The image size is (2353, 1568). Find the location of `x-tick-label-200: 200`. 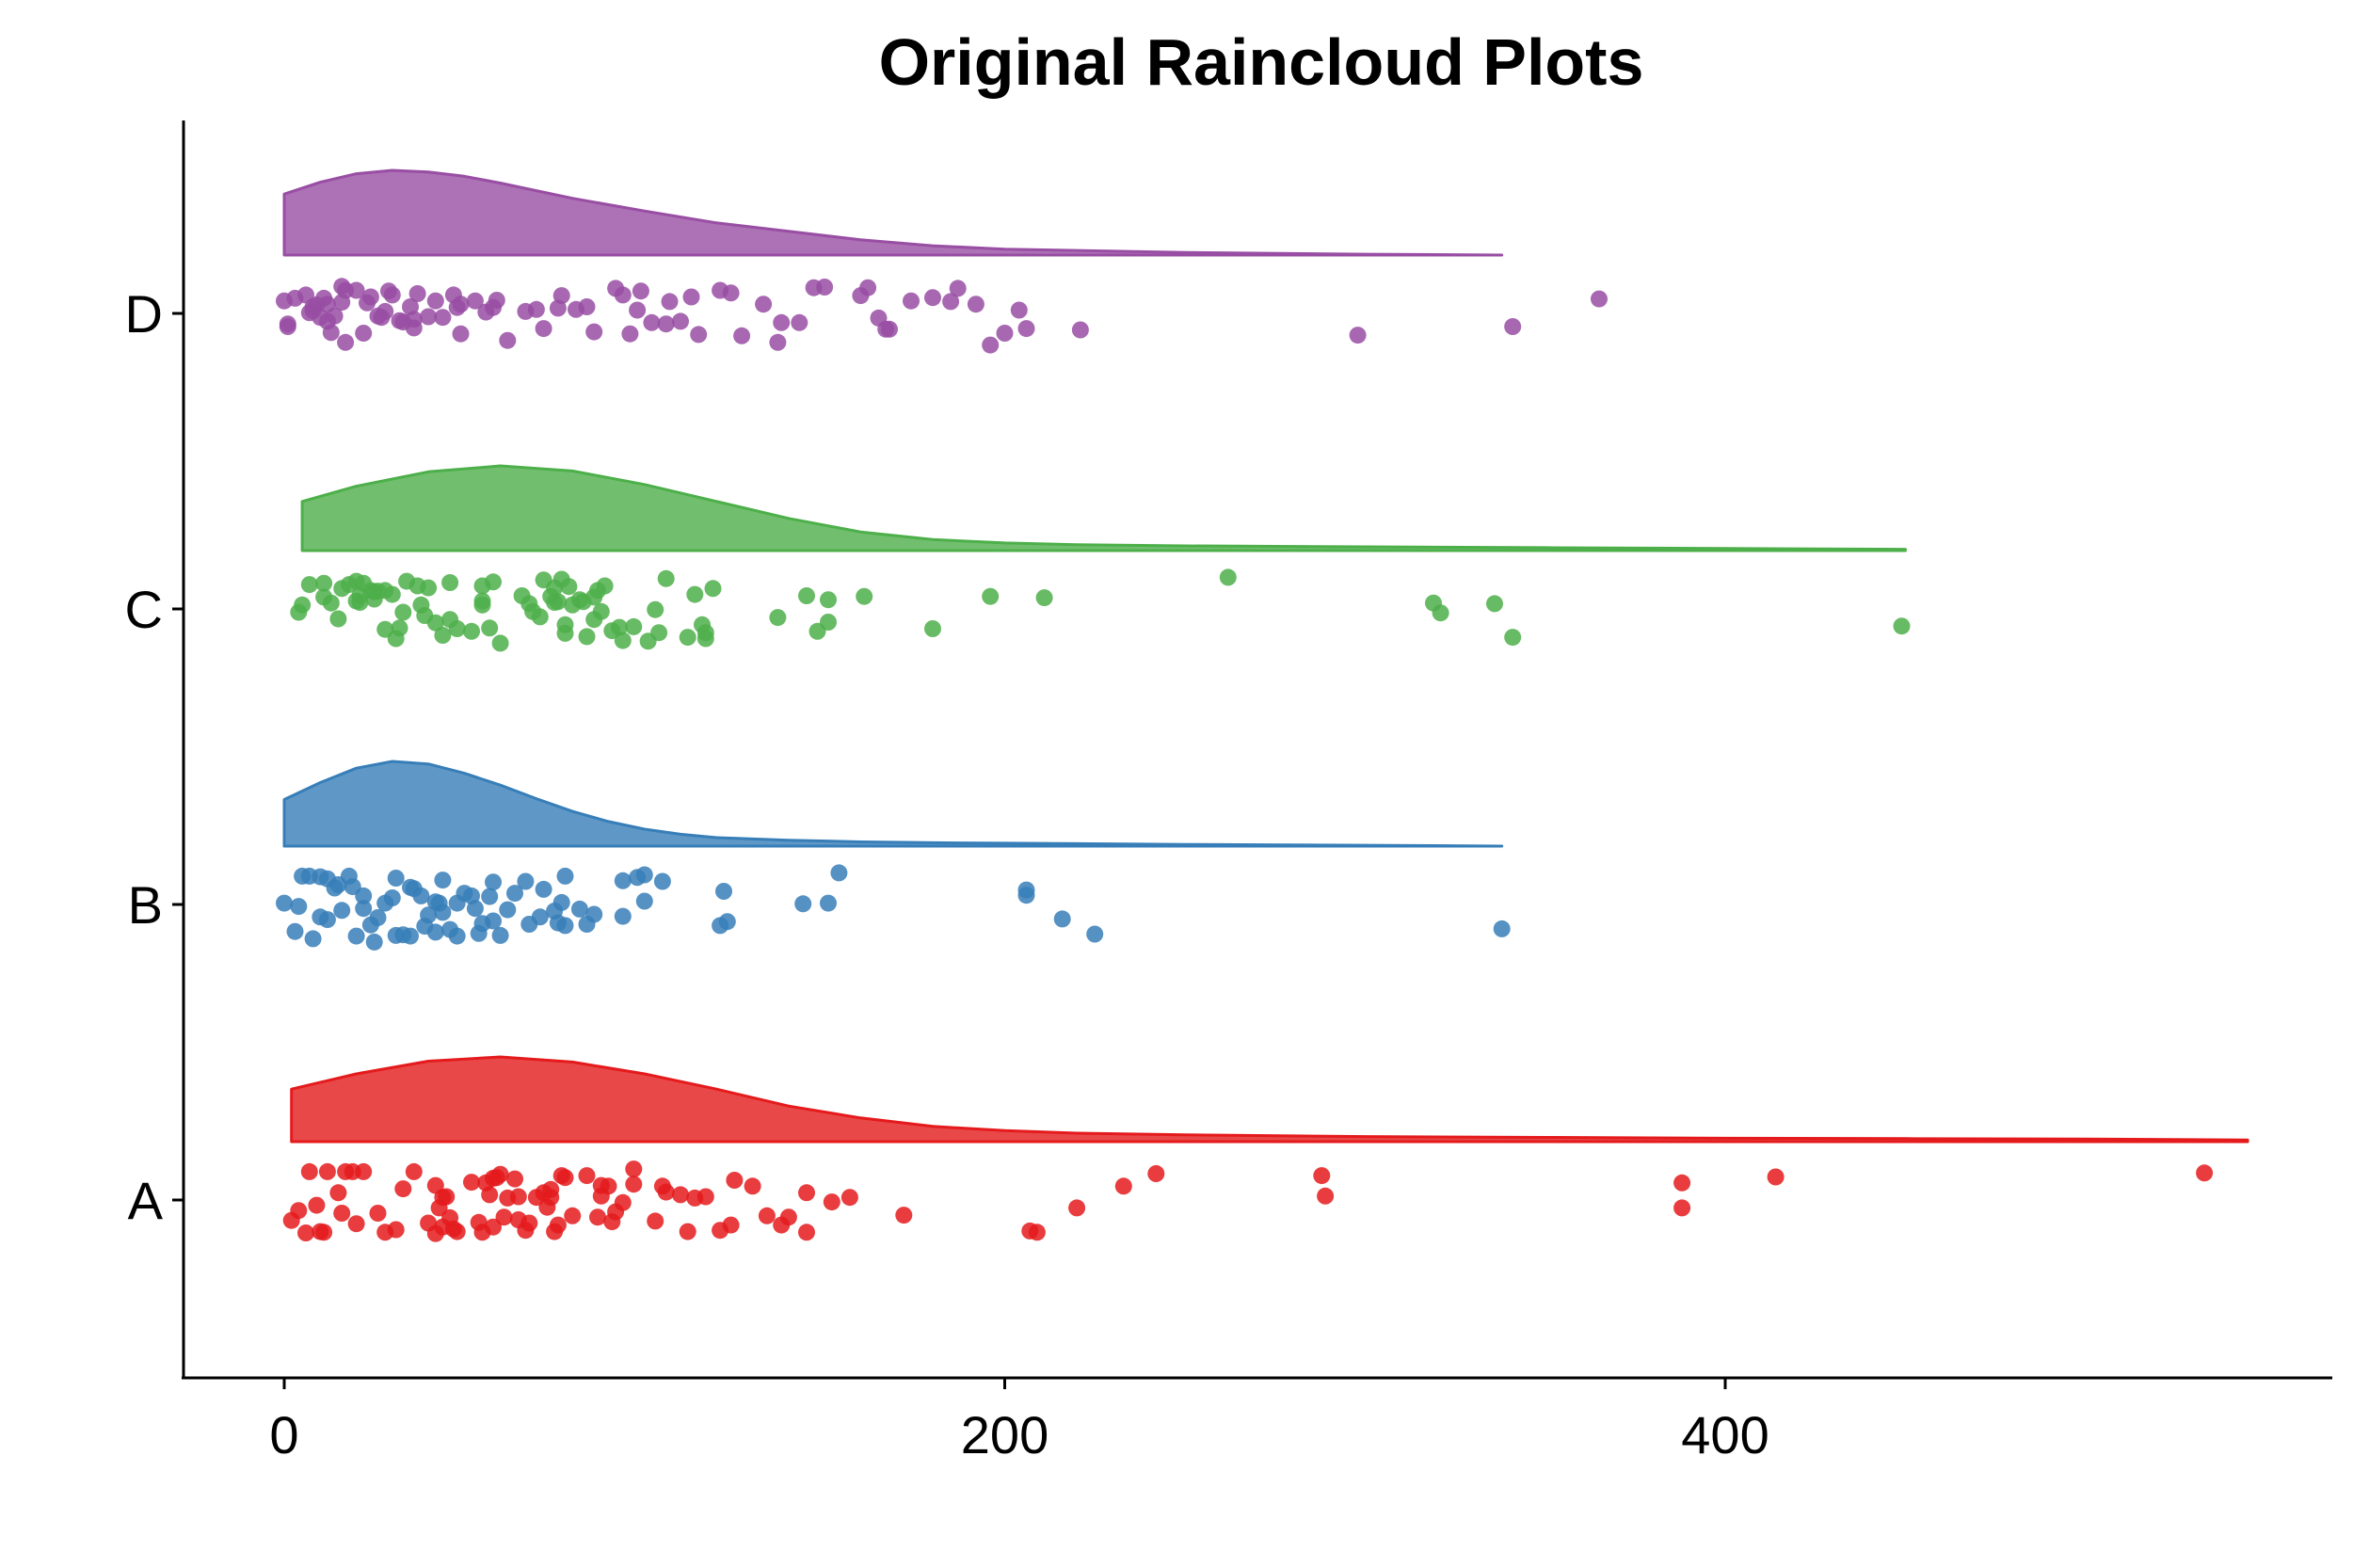

x-tick-label-200: 200 is located at coordinates (1005, 1434).